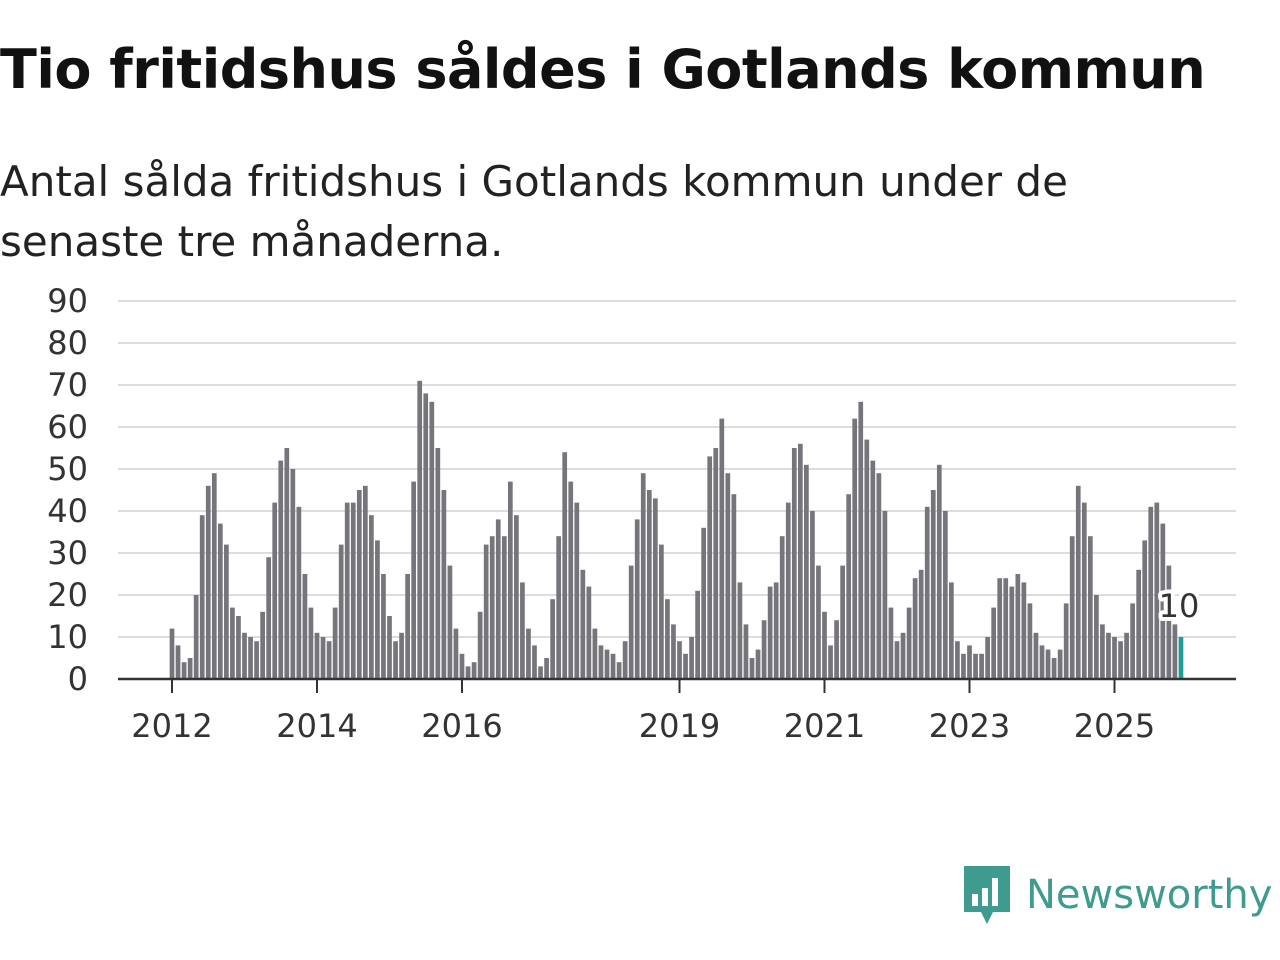 The height and width of the screenshot is (960, 1280). What do you see at coordinates (67, 385) in the screenshot?
I see `y-tick-label-70: 70` at bounding box center [67, 385].